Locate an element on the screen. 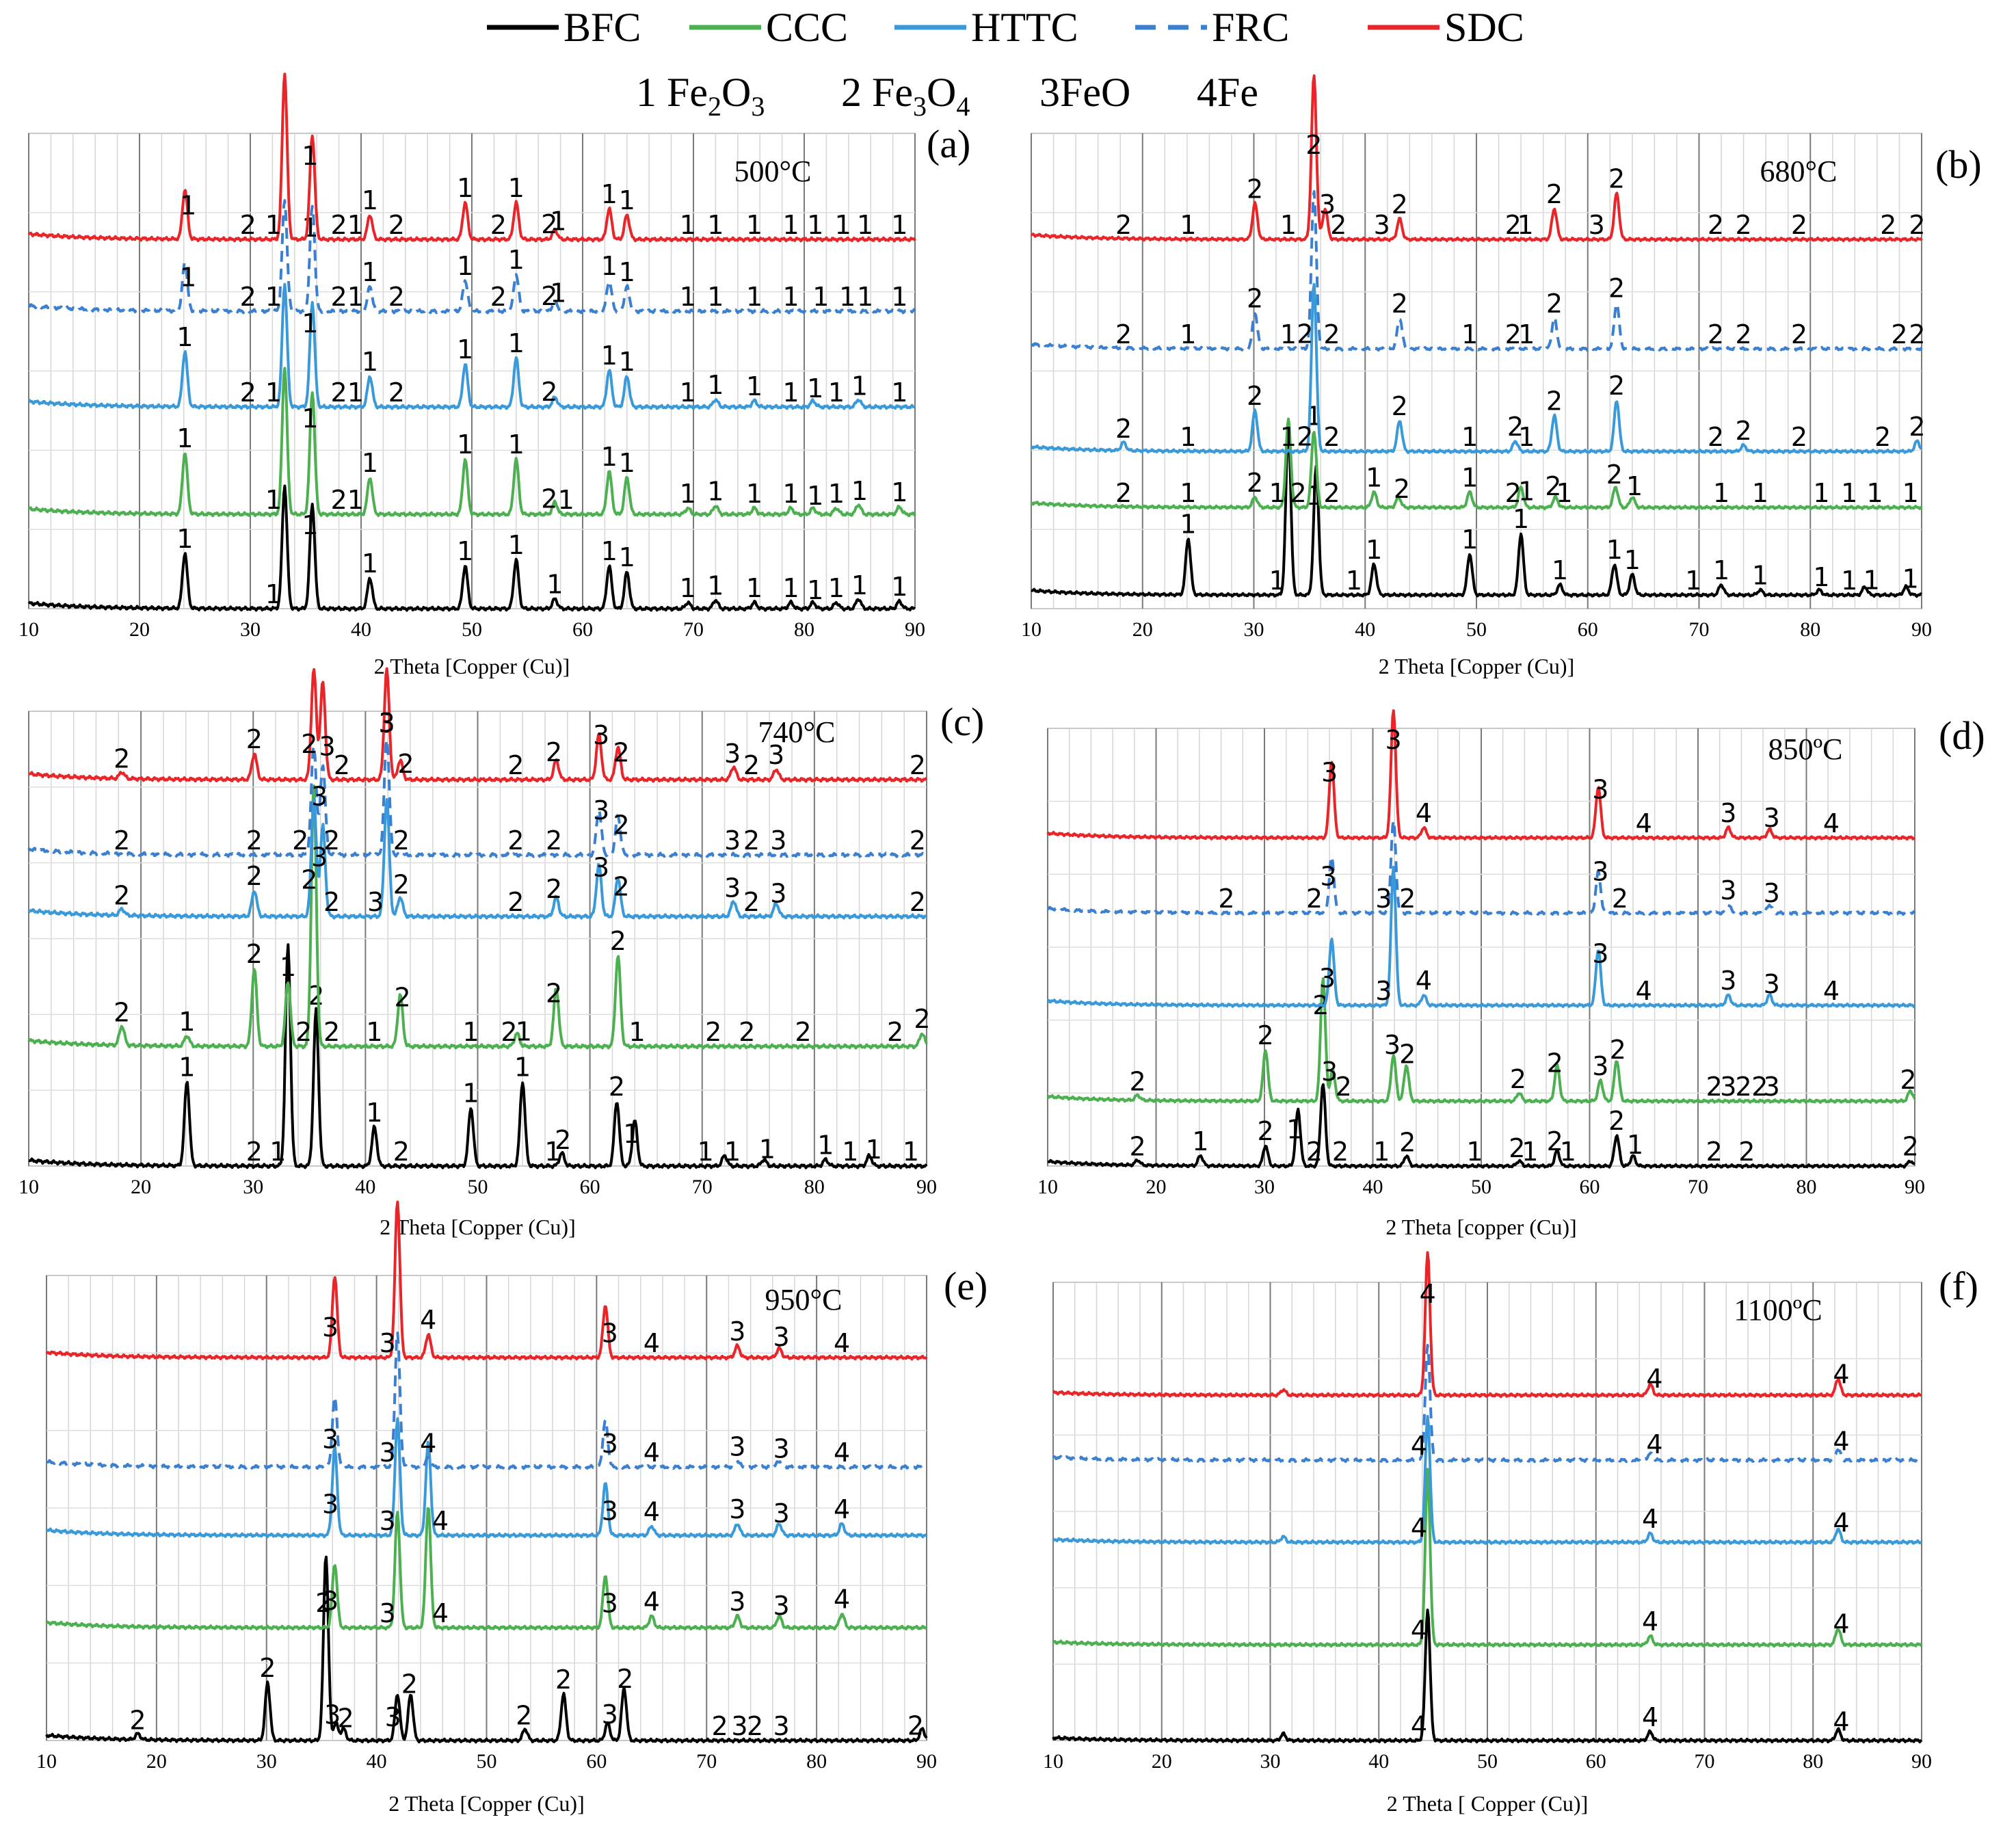 Image resolution: width=2016 pixels, height=1826 pixels. x-tick-label: 30 is located at coordinates (250, 629).